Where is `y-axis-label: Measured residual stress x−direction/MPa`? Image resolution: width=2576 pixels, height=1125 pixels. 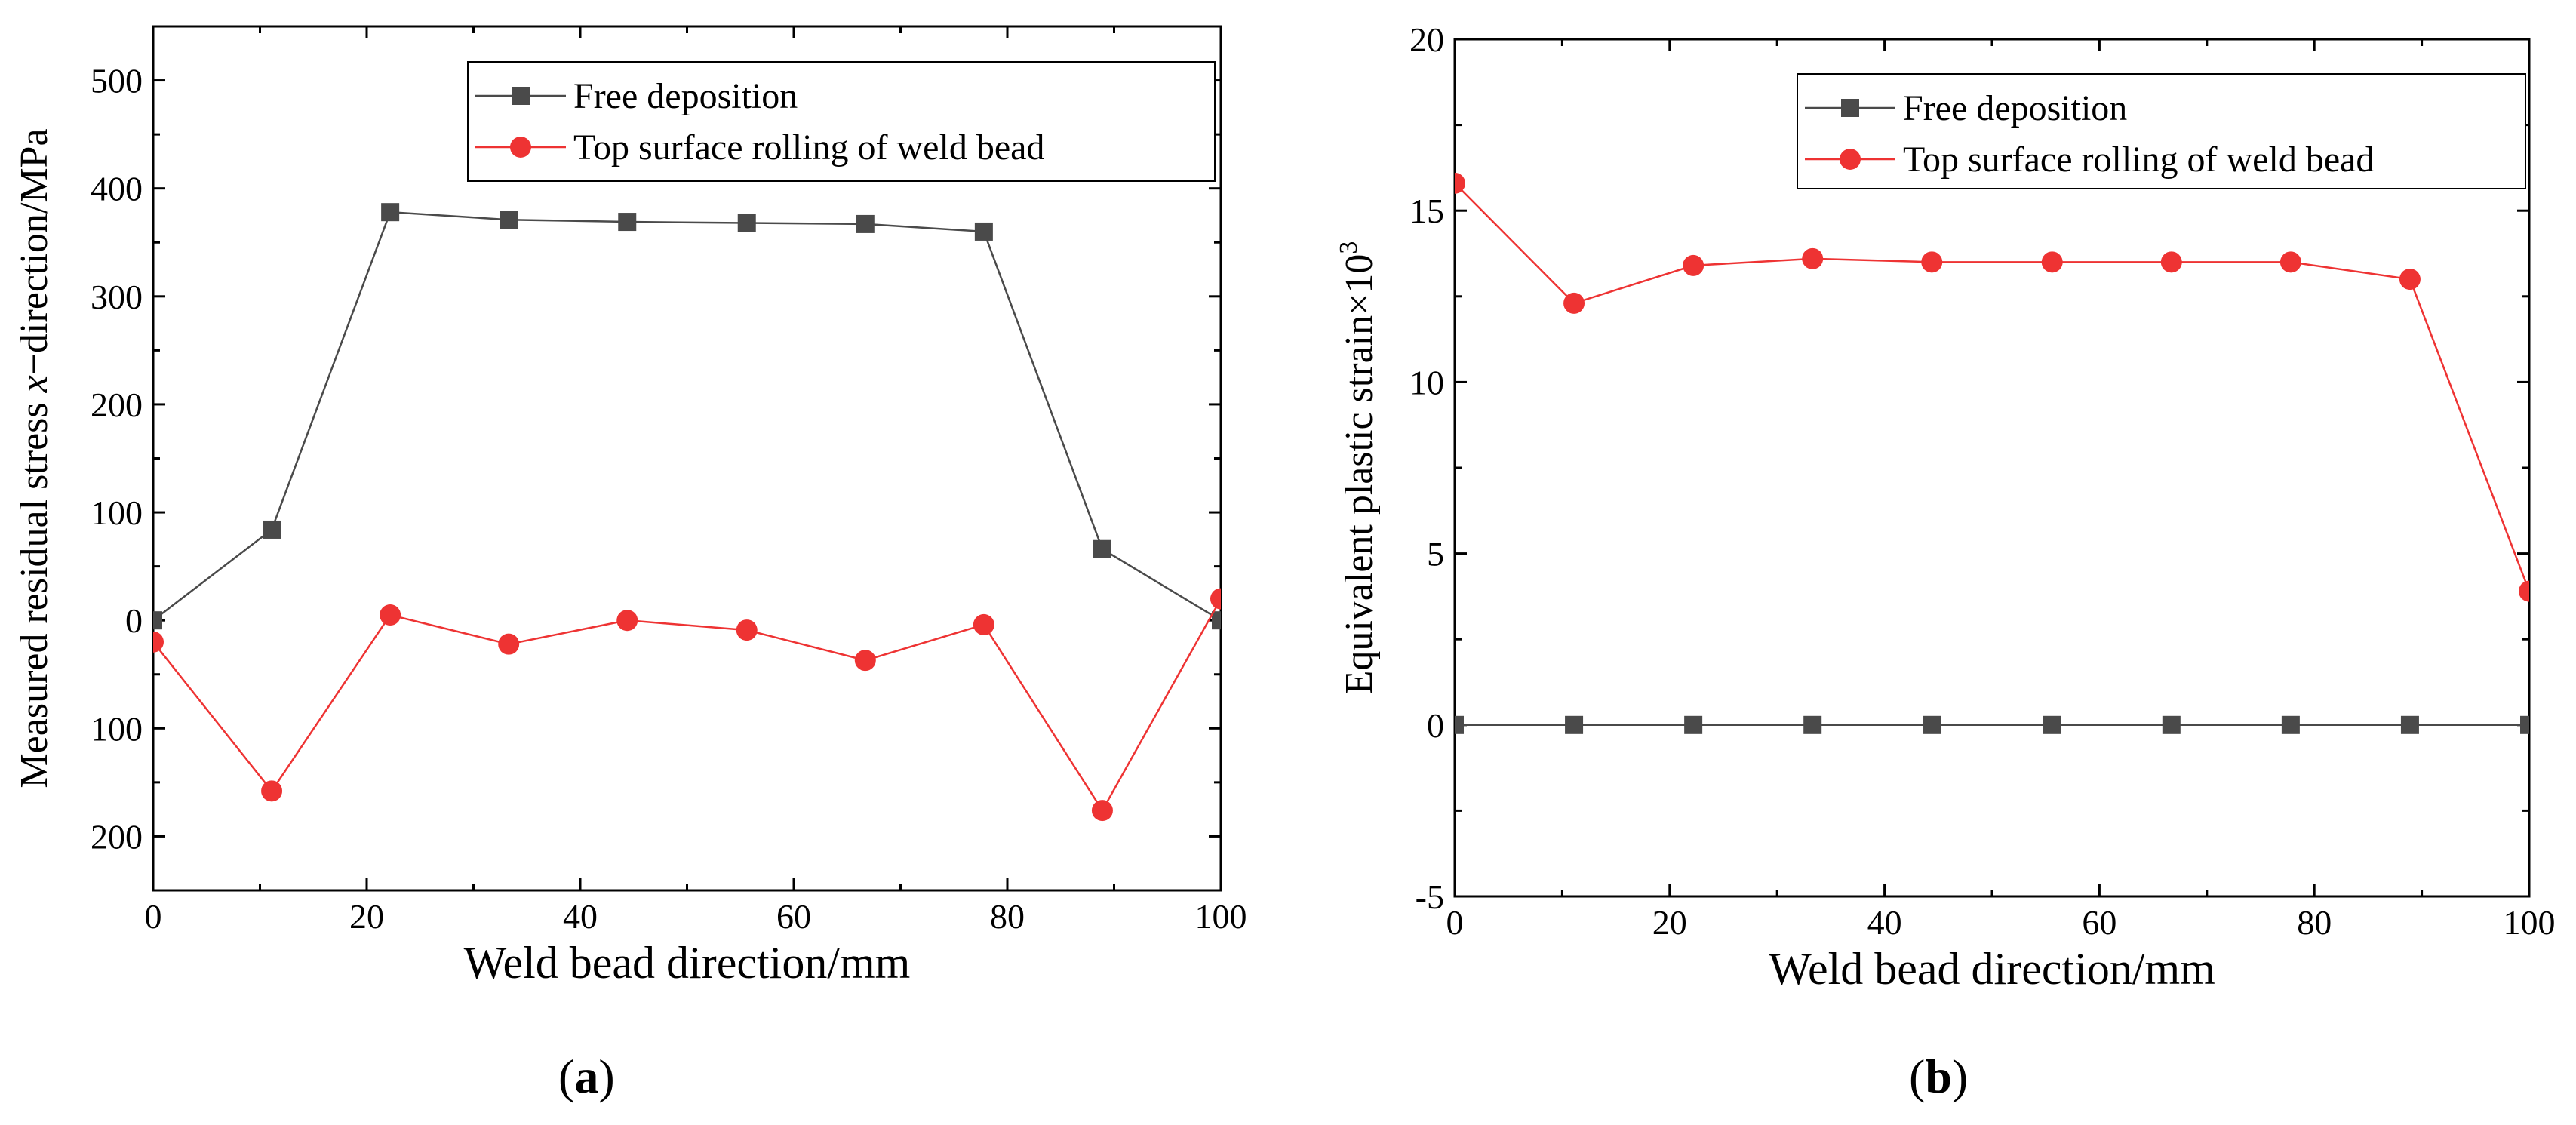 y-axis-label: Measured residual stress x−direction/MPa is located at coordinates (34, 458).